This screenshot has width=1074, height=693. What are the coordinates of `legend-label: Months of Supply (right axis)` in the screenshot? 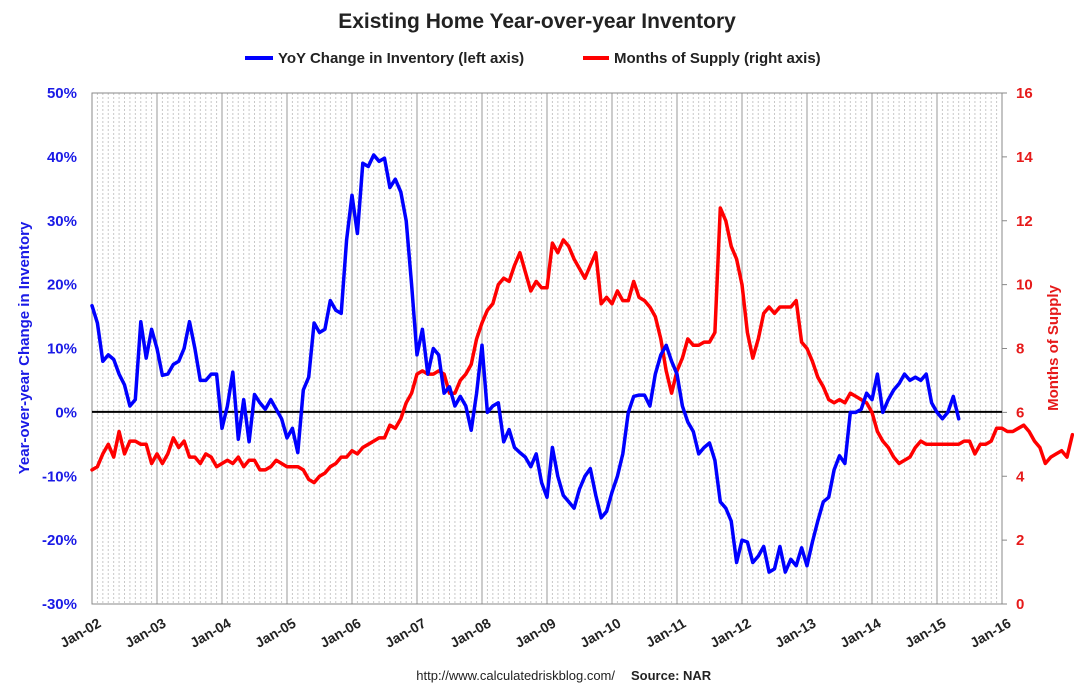 It's located at (717, 58).